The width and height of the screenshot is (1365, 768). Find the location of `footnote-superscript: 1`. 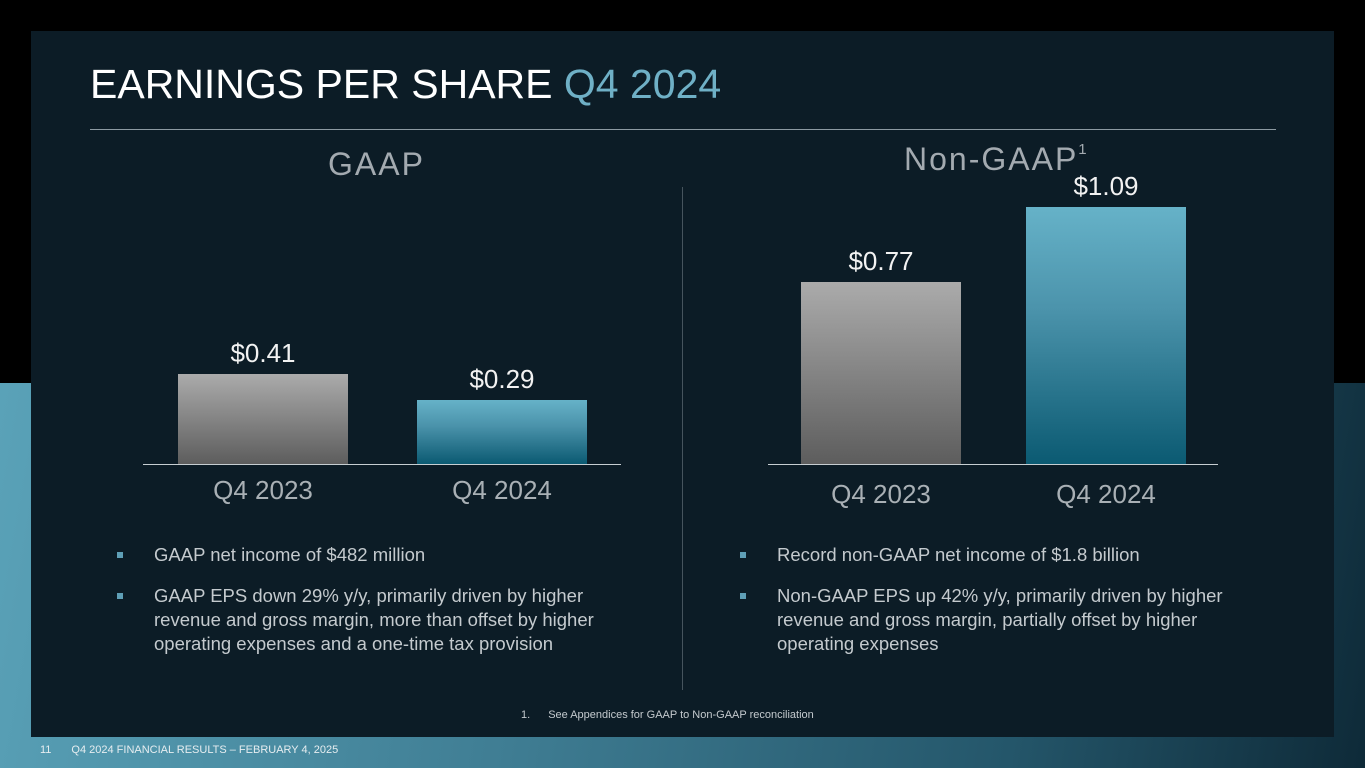

footnote-superscript: 1 is located at coordinates (1082, 149).